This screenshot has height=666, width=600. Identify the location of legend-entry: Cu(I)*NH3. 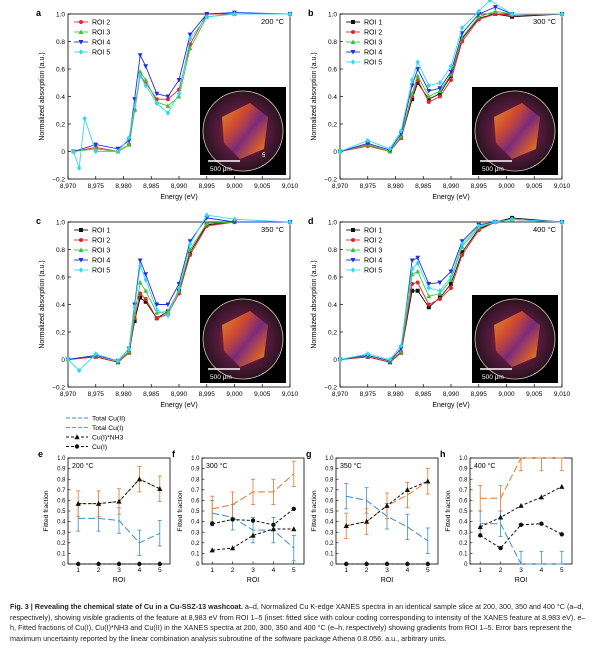
(108, 437).